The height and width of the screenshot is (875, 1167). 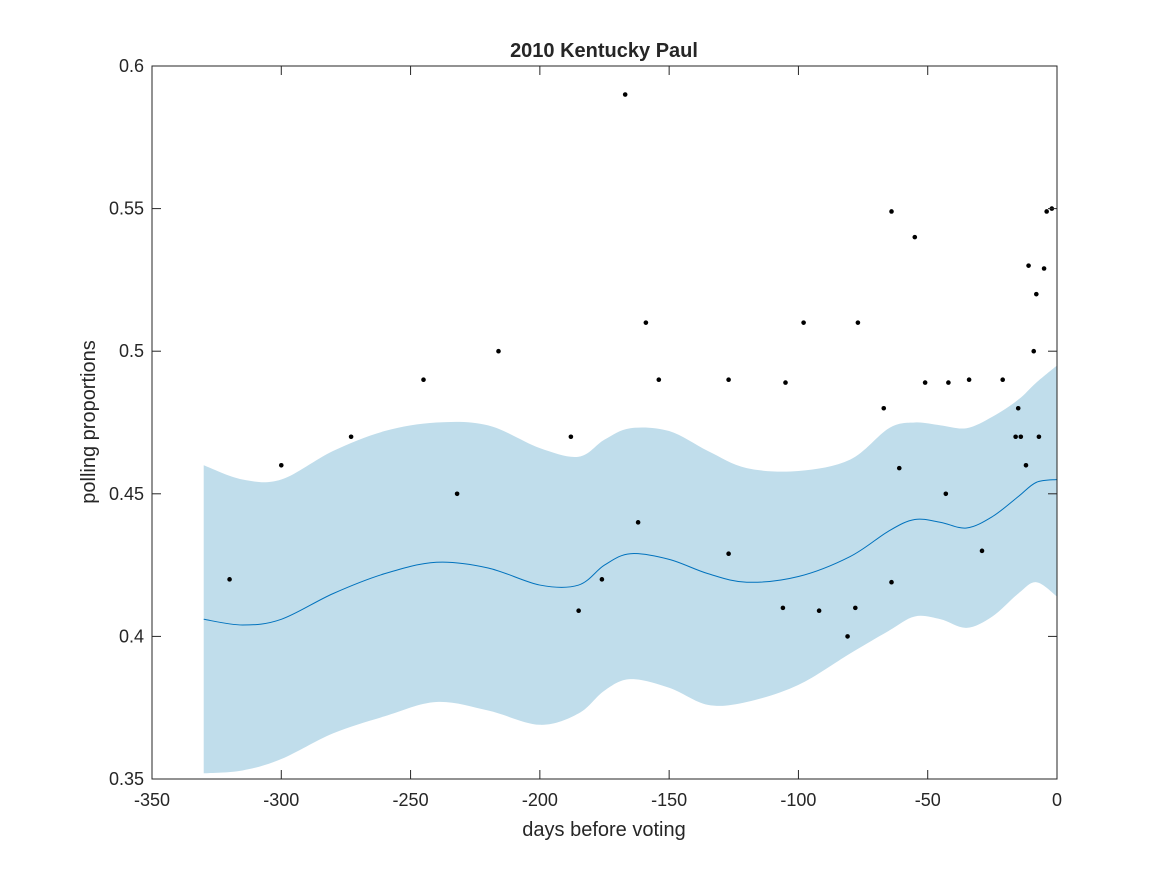 I want to click on y-tick-label: 0.55, so click(x=126, y=209).